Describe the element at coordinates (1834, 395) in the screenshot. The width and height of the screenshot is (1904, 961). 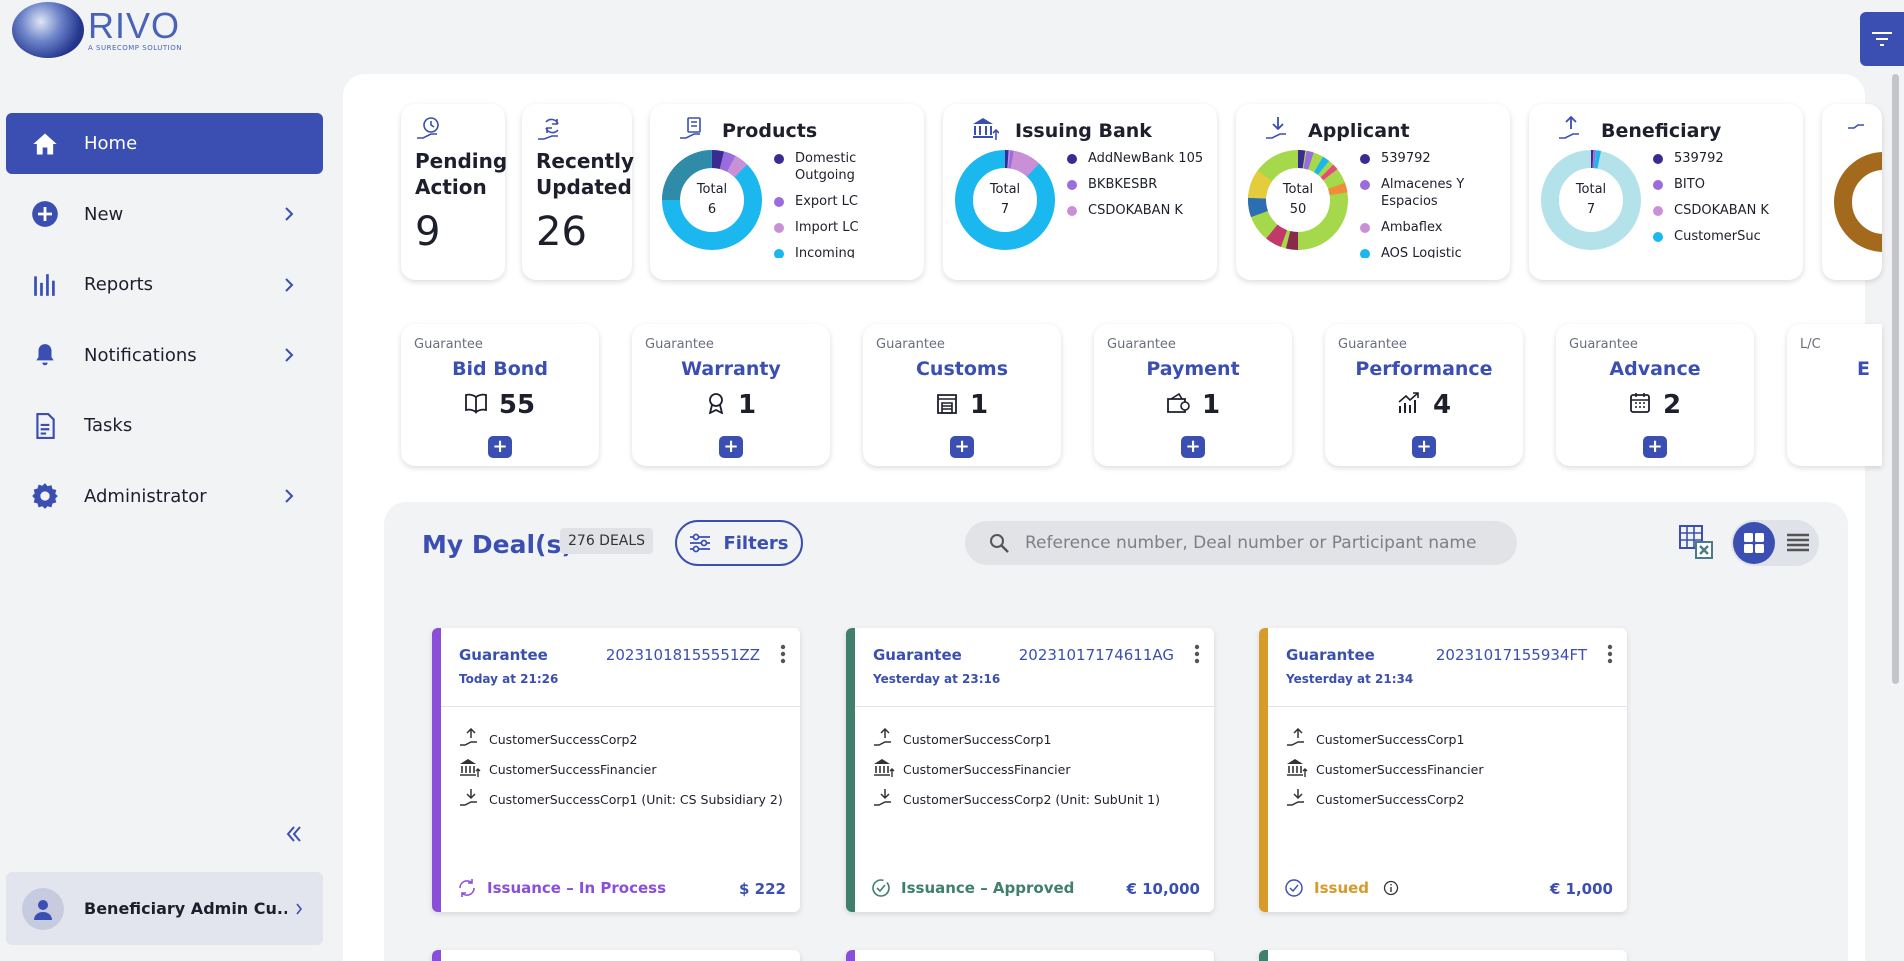
I see `lc-card-partial: L/C E` at that location.